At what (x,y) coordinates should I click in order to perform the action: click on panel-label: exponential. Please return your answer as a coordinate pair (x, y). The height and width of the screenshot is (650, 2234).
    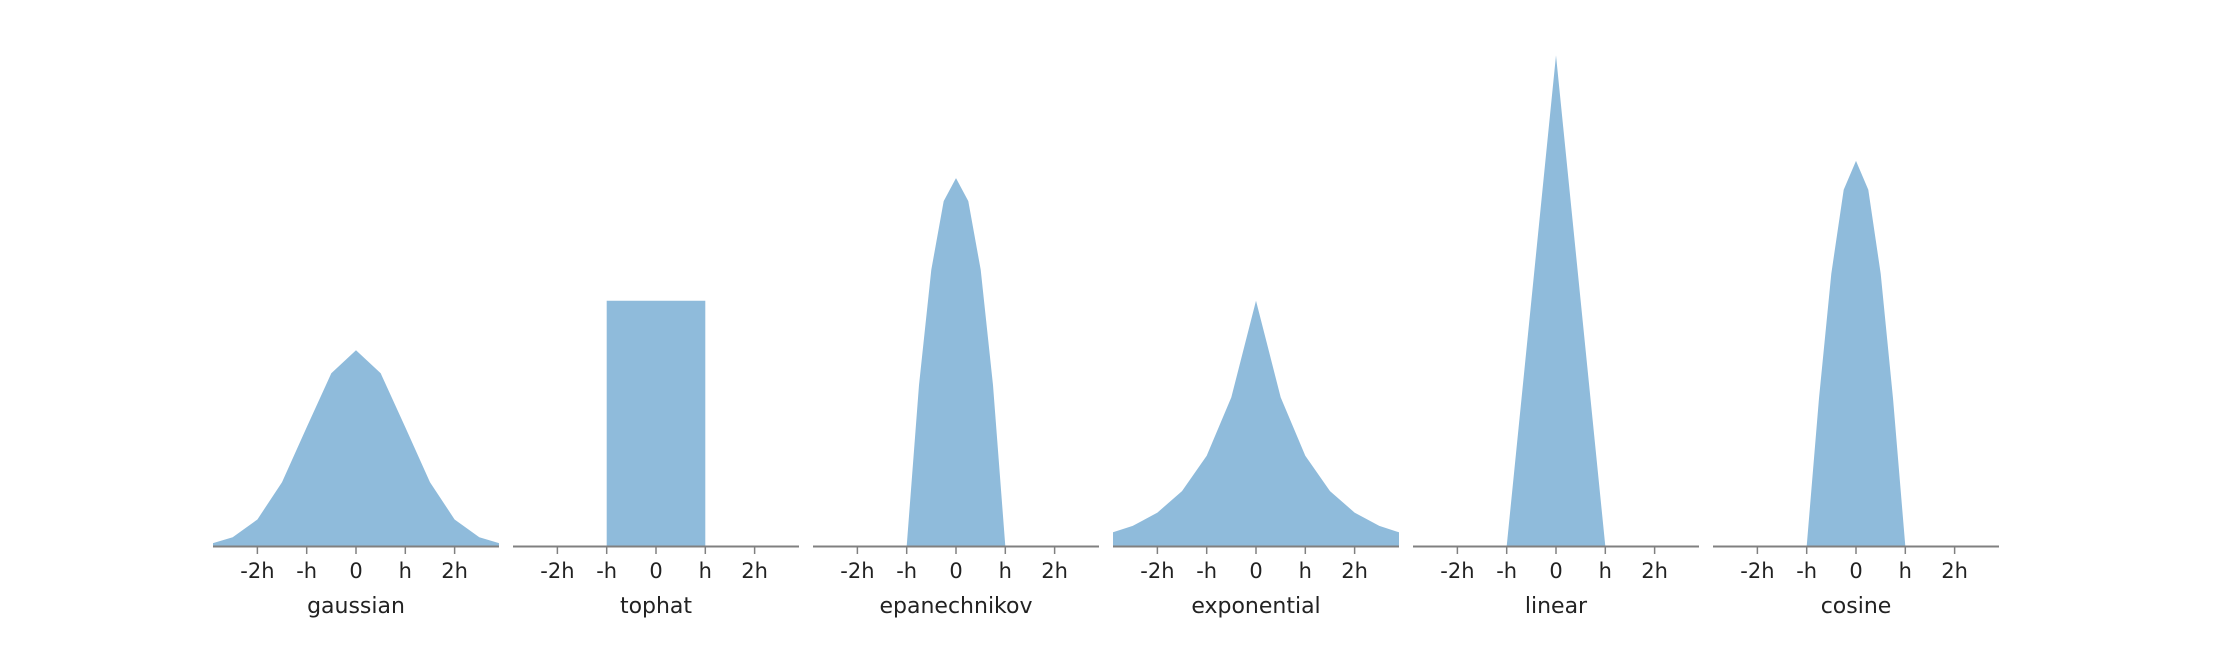
    Looking at the image, I should click on (1255, 606).